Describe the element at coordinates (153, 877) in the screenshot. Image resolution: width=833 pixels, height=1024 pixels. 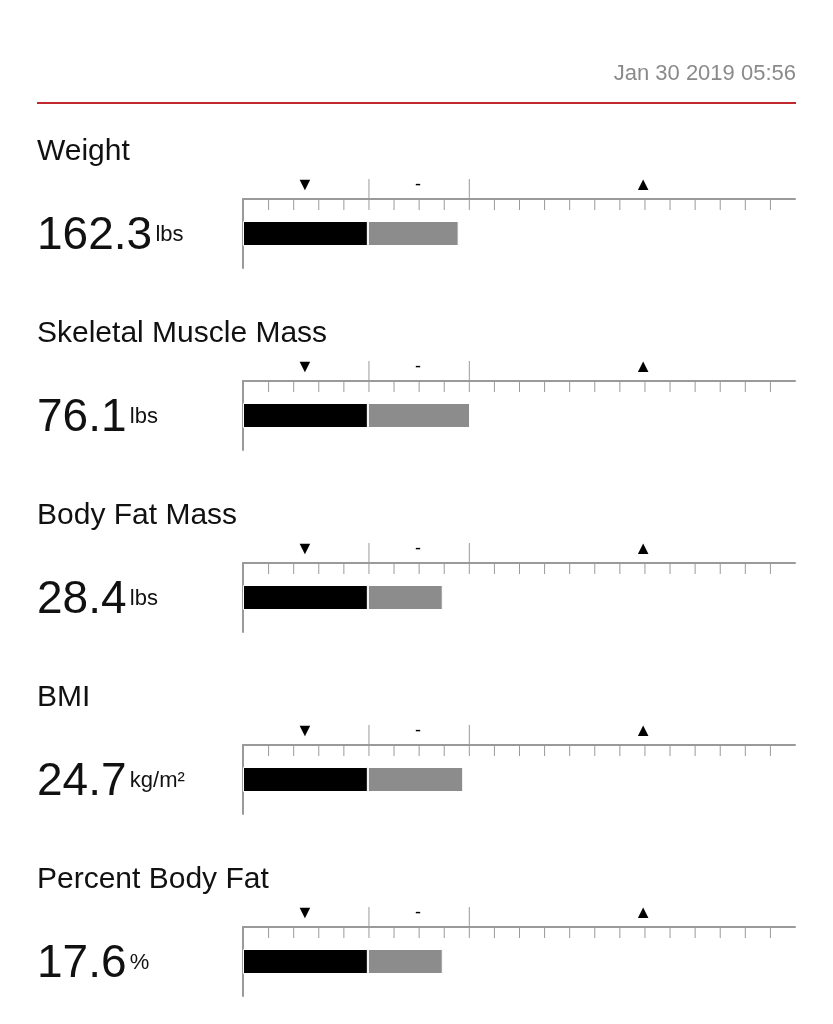
I see `annotation: Percent Body Fat` at that location.